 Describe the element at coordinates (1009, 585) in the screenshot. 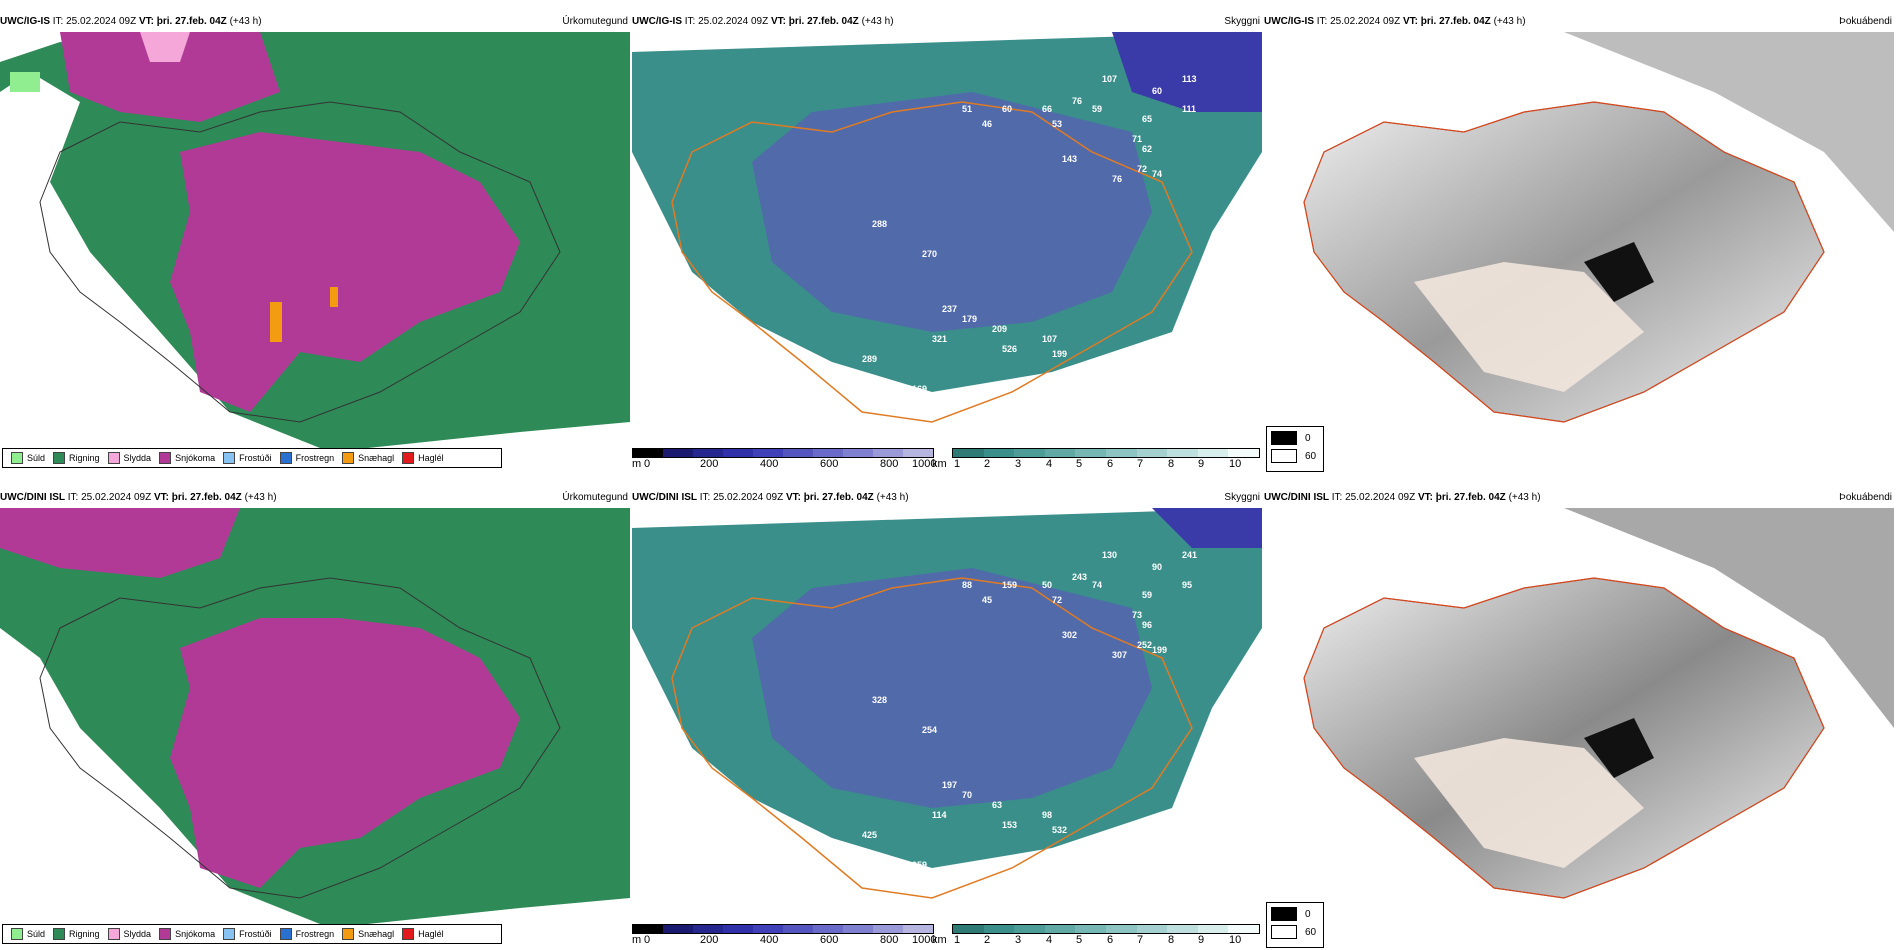

I see `visibility-value-label: 159` at that location.